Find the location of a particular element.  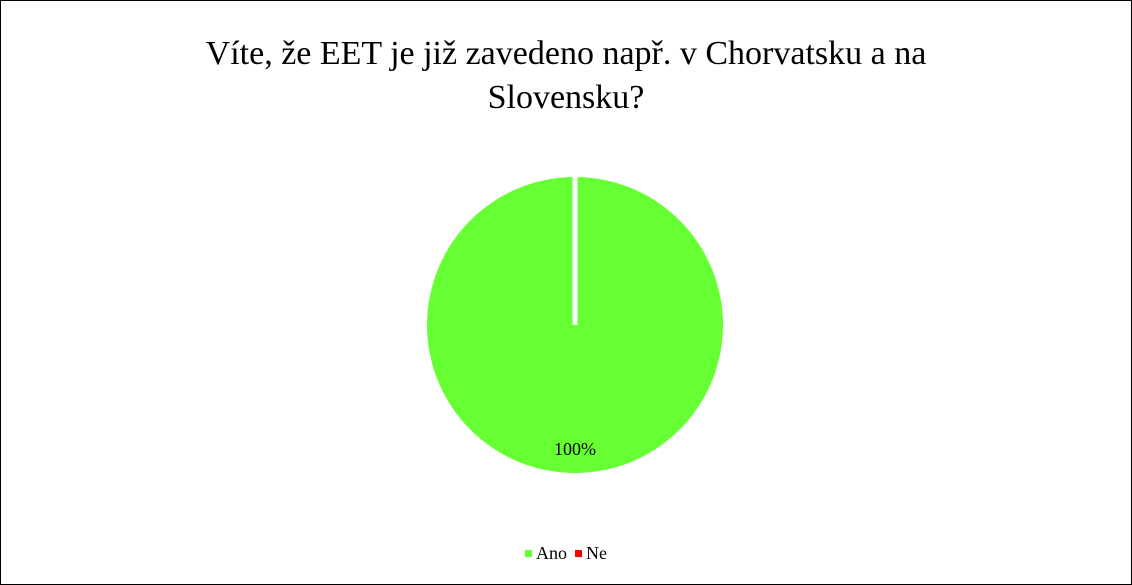

legend-label-ne: Ne is located at coordinates (596, 553).